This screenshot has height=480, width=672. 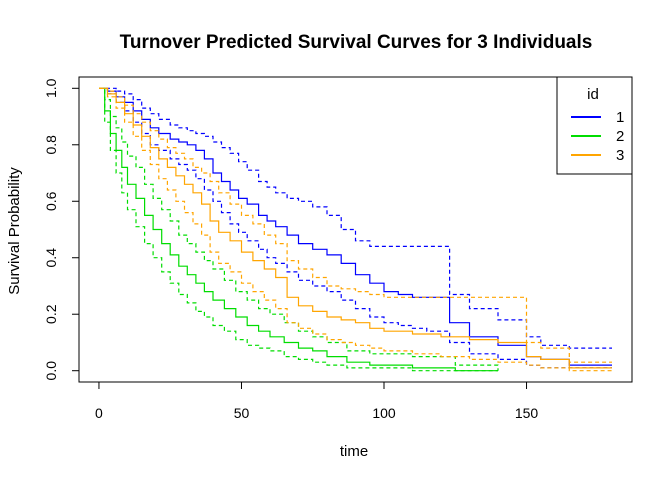 What do you see at coordinates (242, 413) in the screenshot?
I see `x-tick-label: 50` at bounding box center [242, 413].